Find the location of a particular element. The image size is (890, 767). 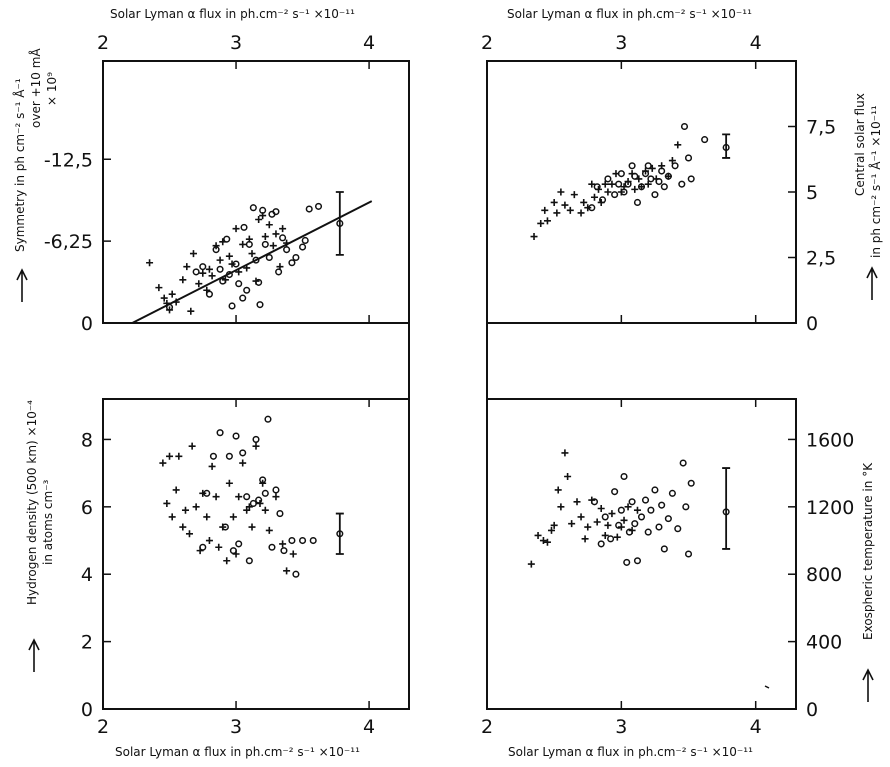

top-right-ylabel-2: in ph cm⁻² s⁻¹ Å⁻¹ ×10⁻¹¹ is located at coordinates (875, 181).